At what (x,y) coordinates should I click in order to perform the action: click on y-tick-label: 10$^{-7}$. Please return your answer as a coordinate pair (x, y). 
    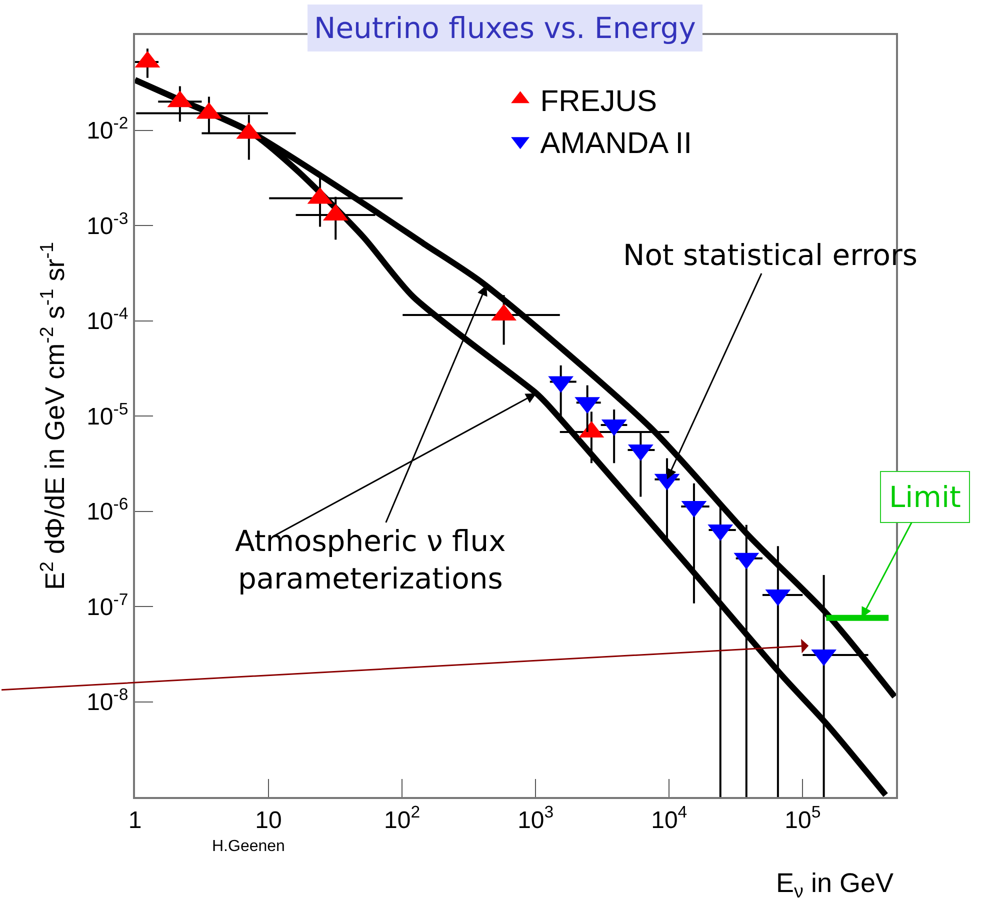
    Looking at the image, I should click on (107, 605).